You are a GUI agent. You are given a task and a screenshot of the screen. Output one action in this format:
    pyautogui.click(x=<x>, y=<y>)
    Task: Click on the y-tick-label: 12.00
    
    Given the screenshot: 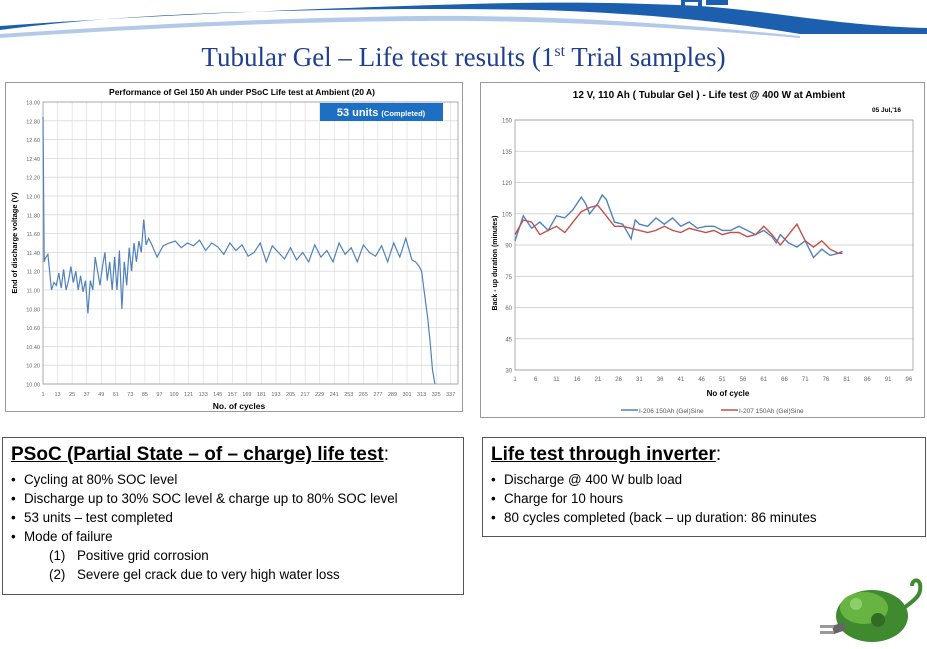 What is the action you would take?
    pyautogui.click(x=33, y=198)
    